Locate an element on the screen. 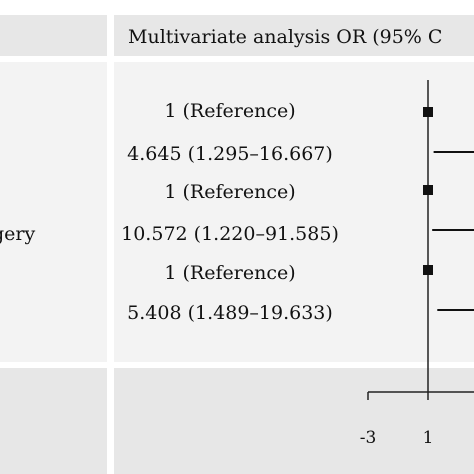  body-left-cell is located at coordinates (53, 212).